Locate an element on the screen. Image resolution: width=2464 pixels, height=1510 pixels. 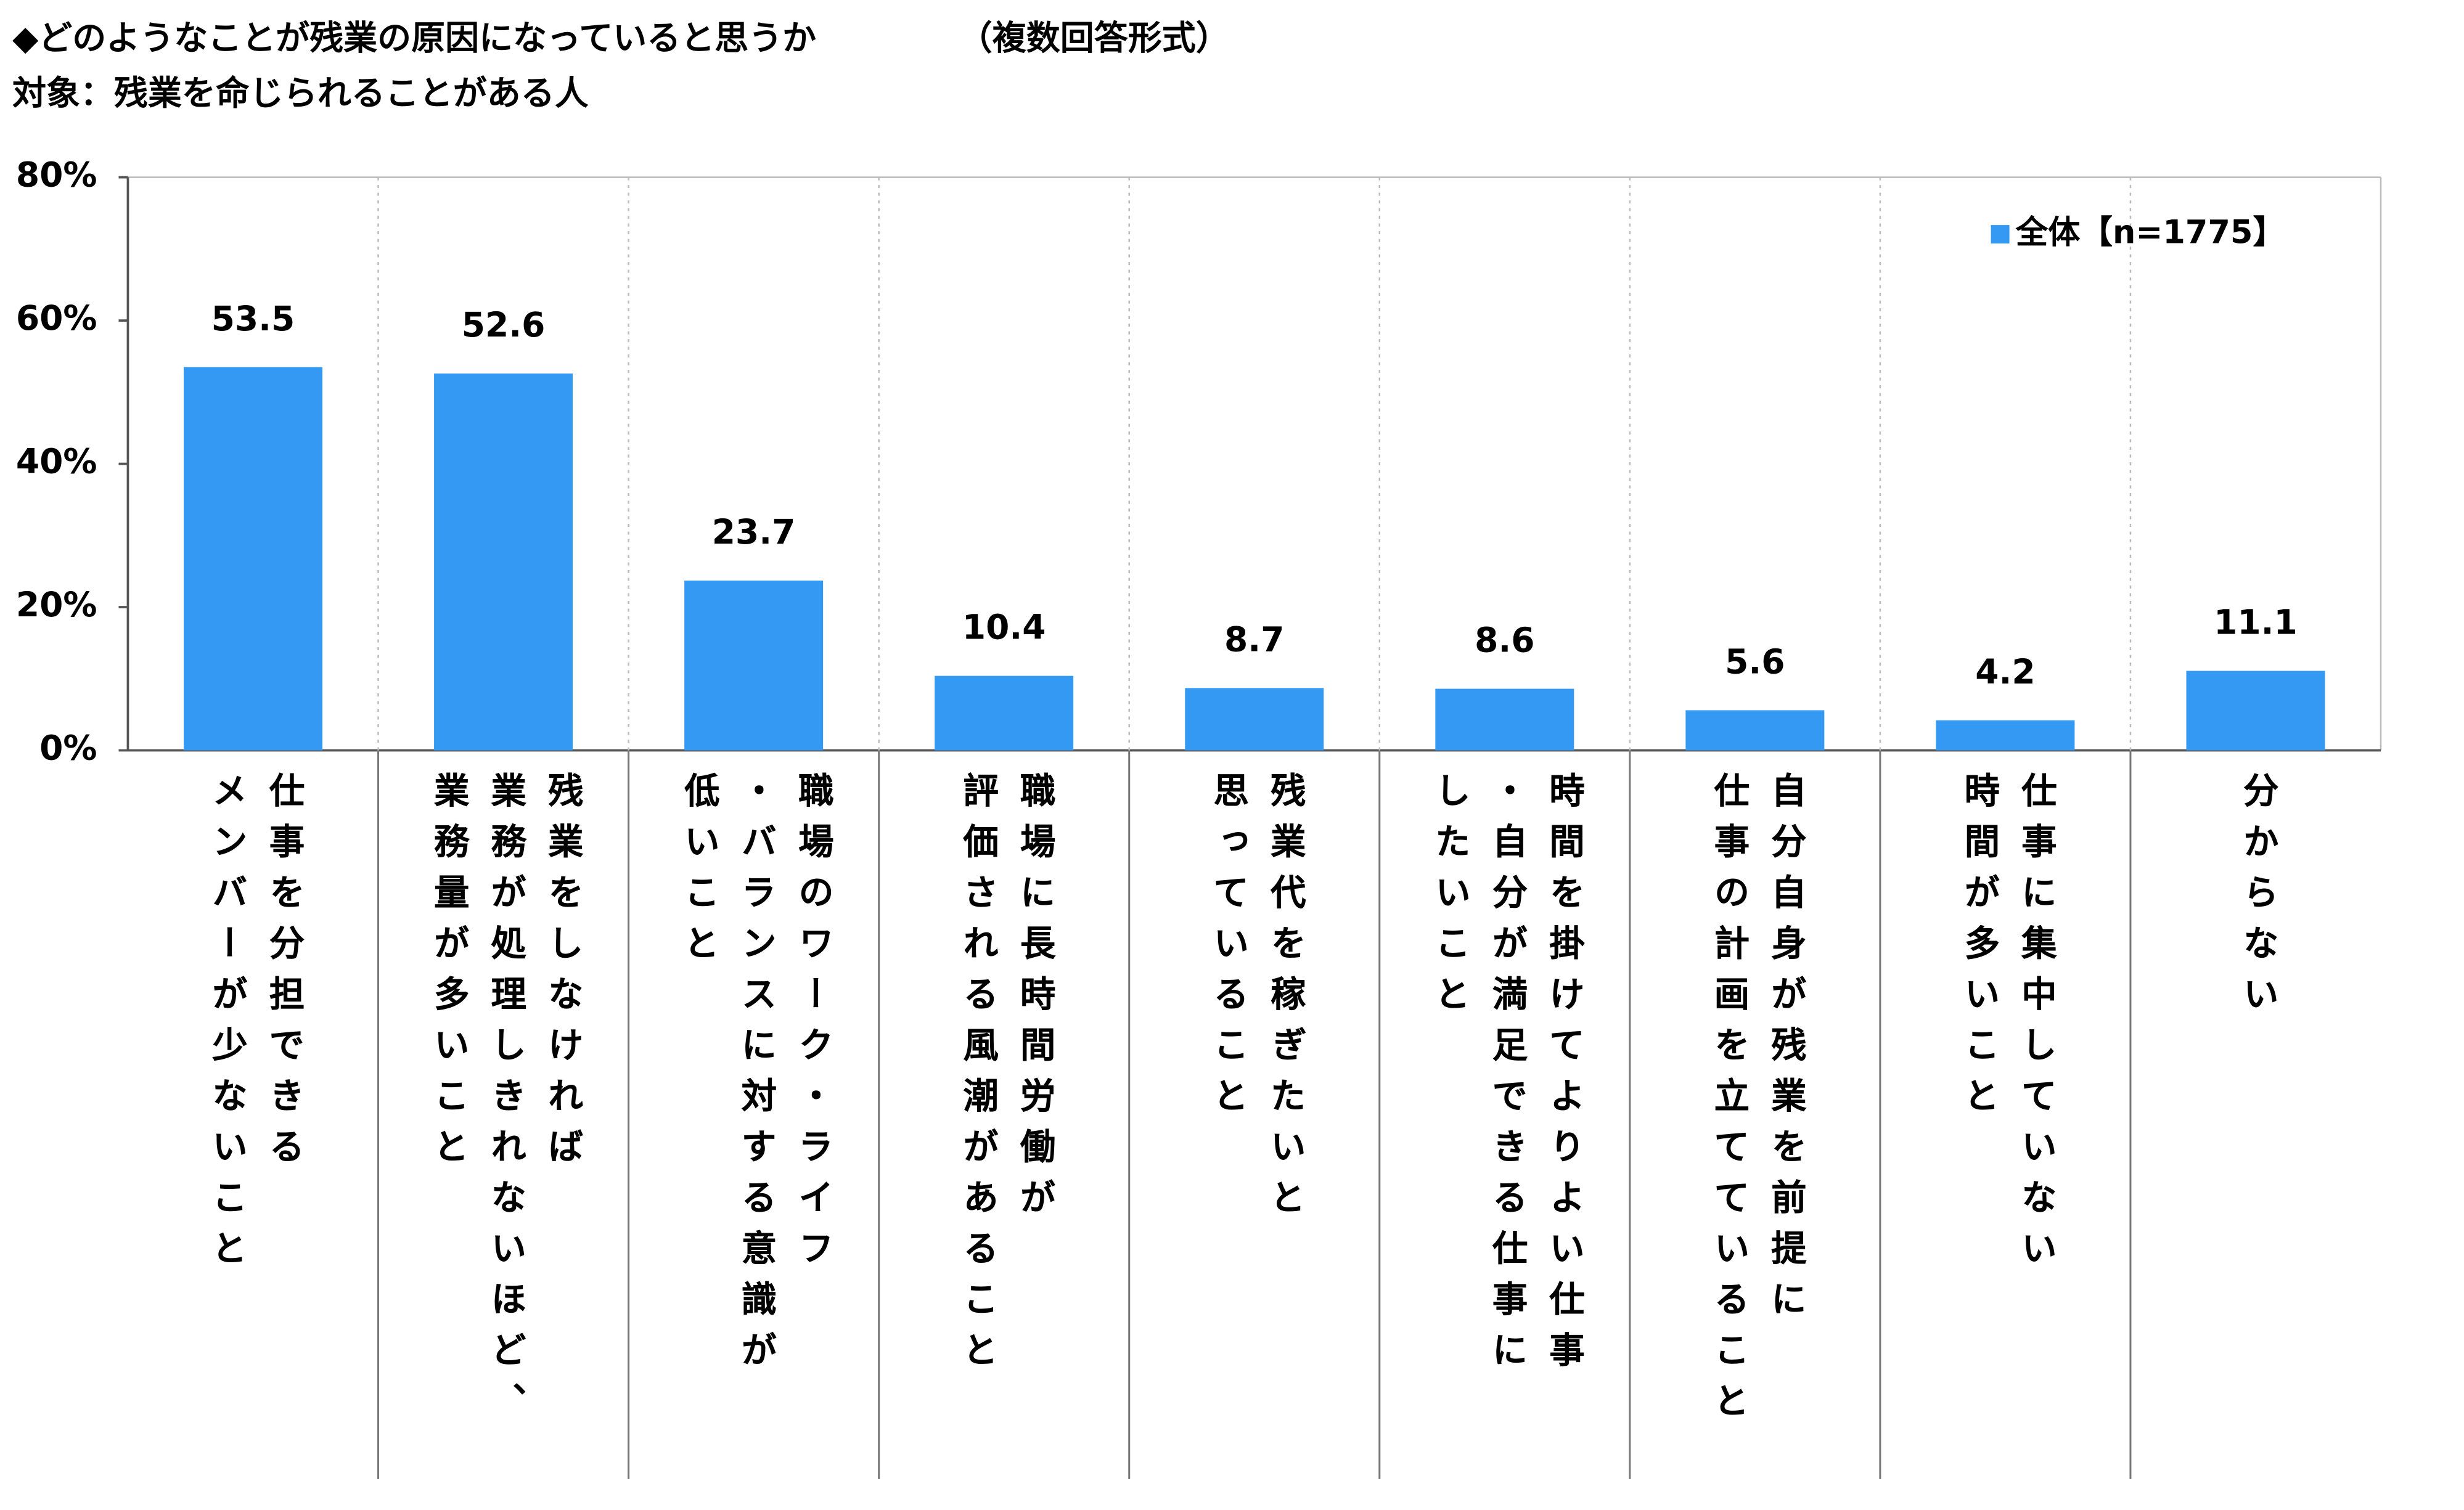
x-label-box: 残業代を稼ぎたいと 思っていること is located at coordinates (1255, 1001).